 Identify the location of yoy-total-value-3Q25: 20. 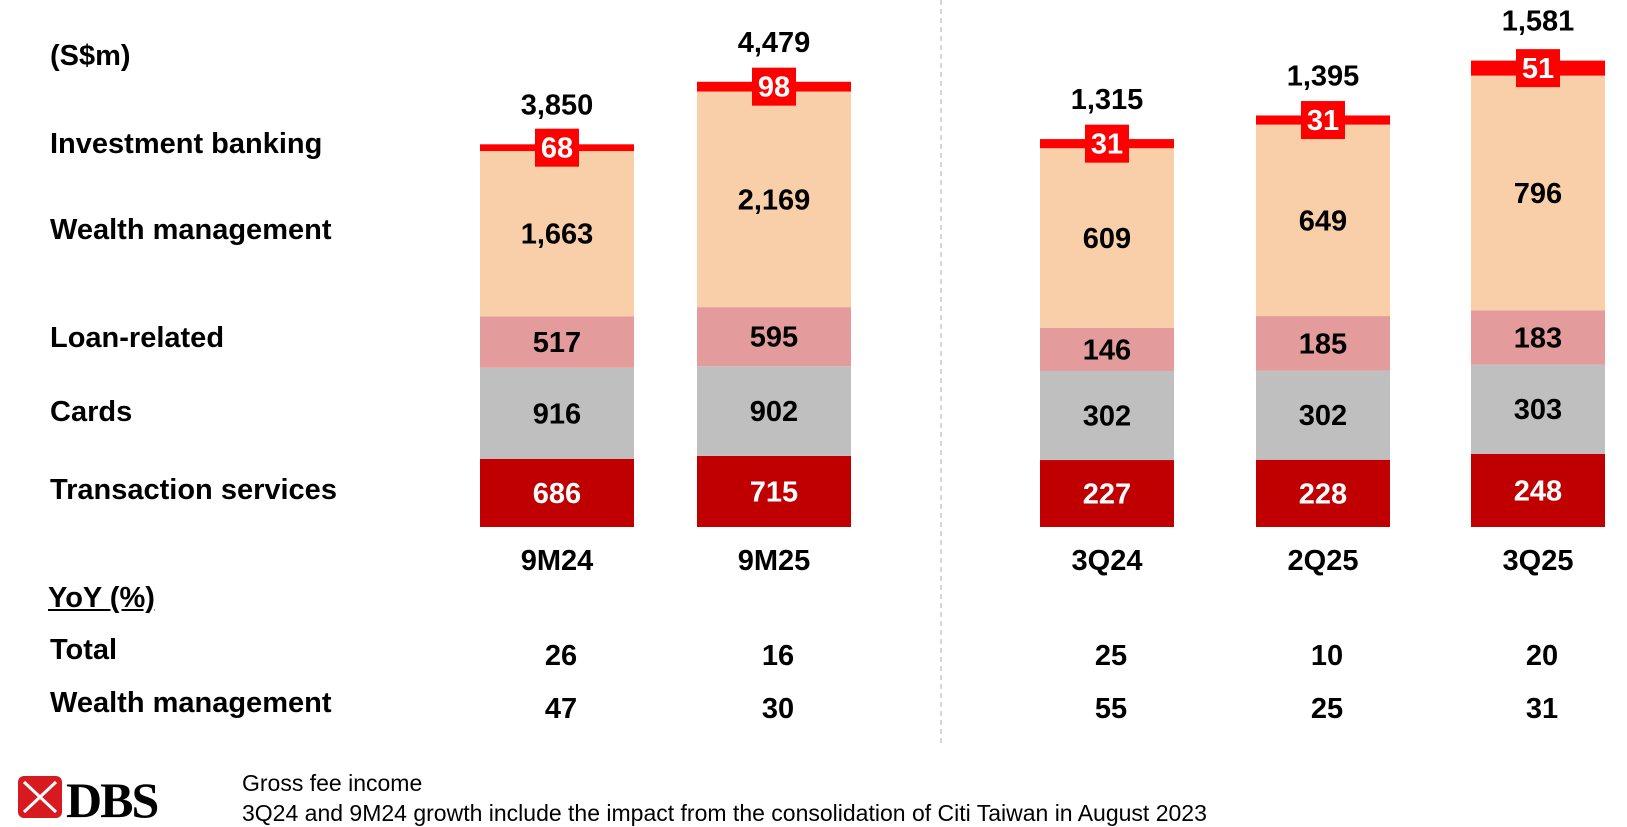
(1542, 656).